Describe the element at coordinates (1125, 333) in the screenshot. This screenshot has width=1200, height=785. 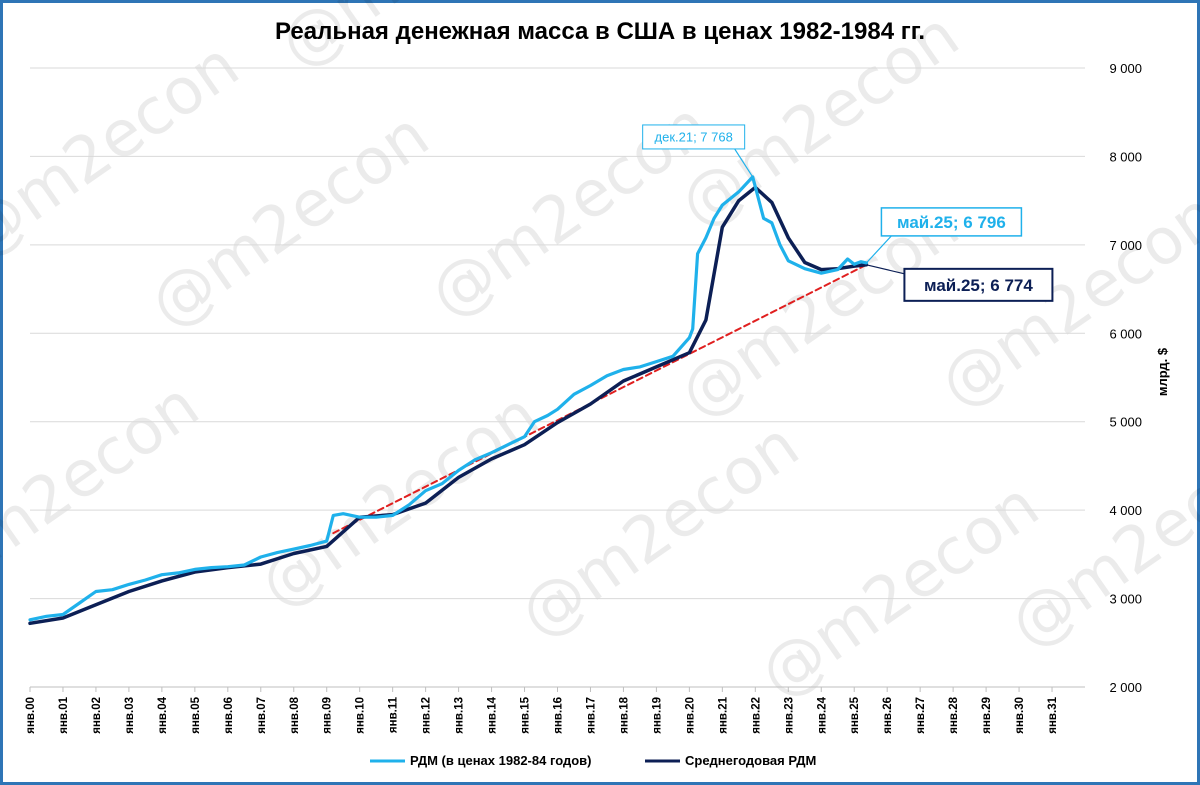
I see `y-tick-label: 6 000` at that location.